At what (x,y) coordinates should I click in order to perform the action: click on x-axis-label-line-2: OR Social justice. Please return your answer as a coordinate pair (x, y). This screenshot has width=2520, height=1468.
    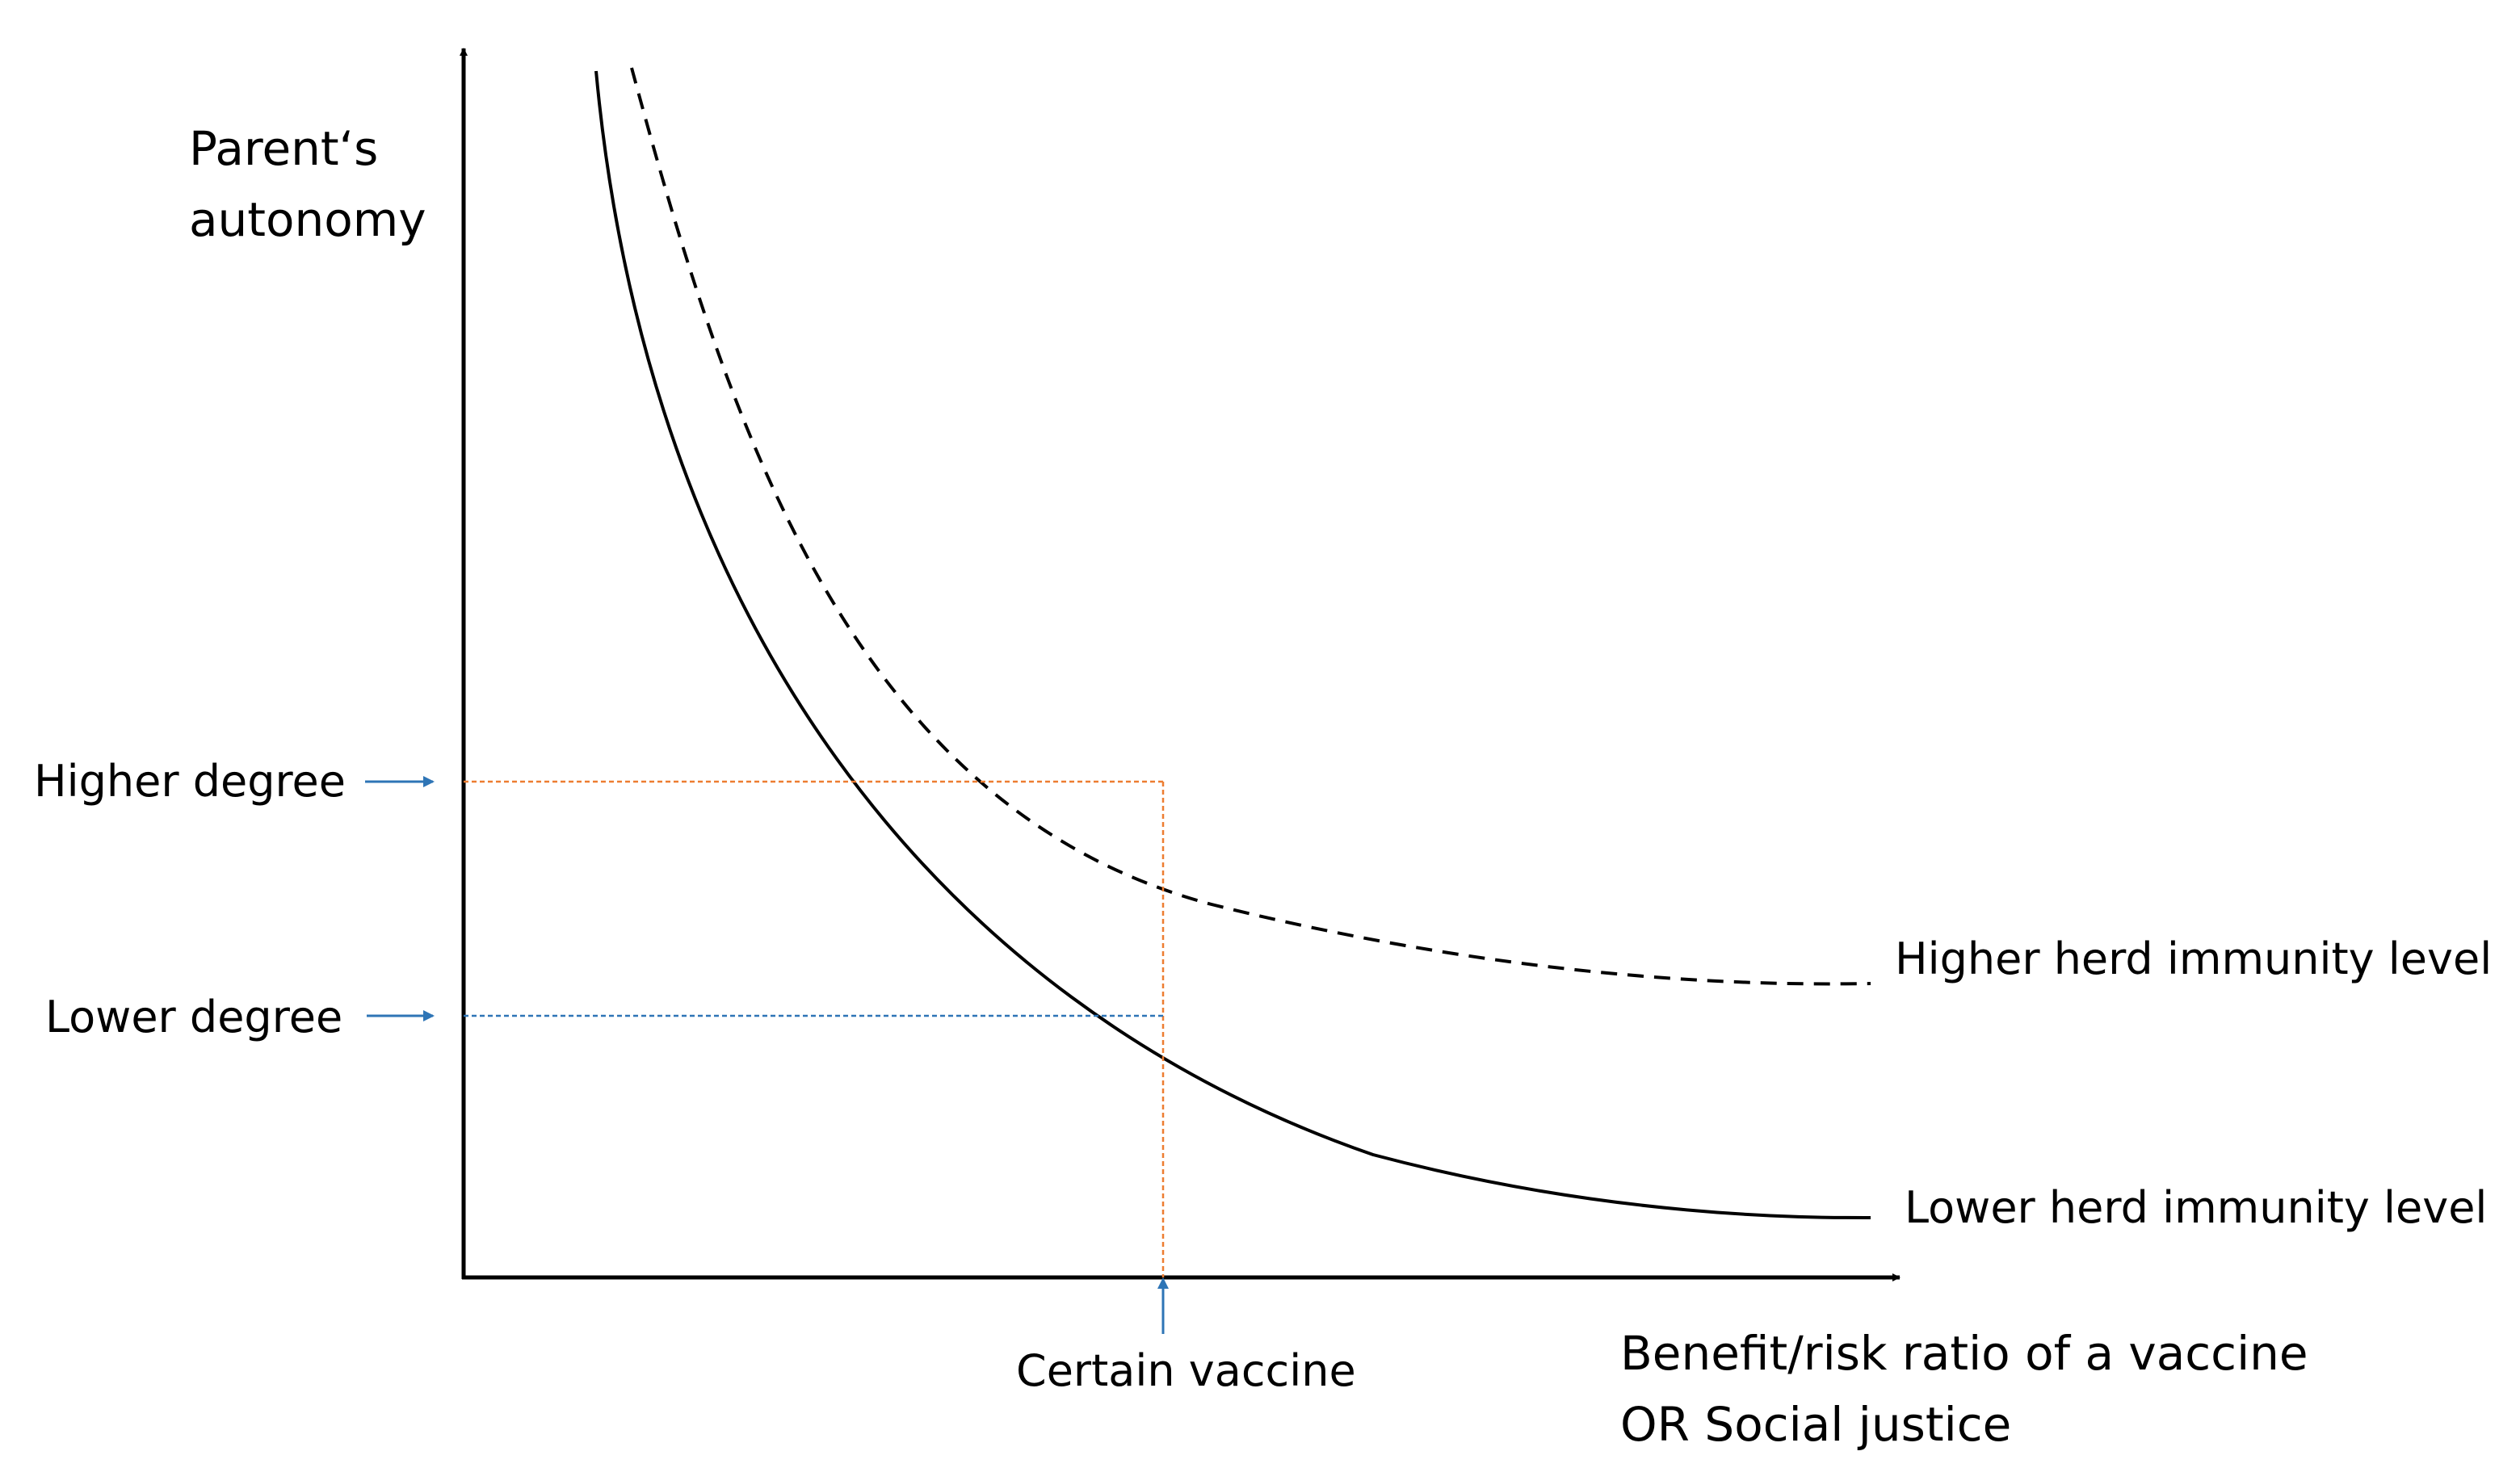
    Looking at the image, I should click on (1816, 1424).